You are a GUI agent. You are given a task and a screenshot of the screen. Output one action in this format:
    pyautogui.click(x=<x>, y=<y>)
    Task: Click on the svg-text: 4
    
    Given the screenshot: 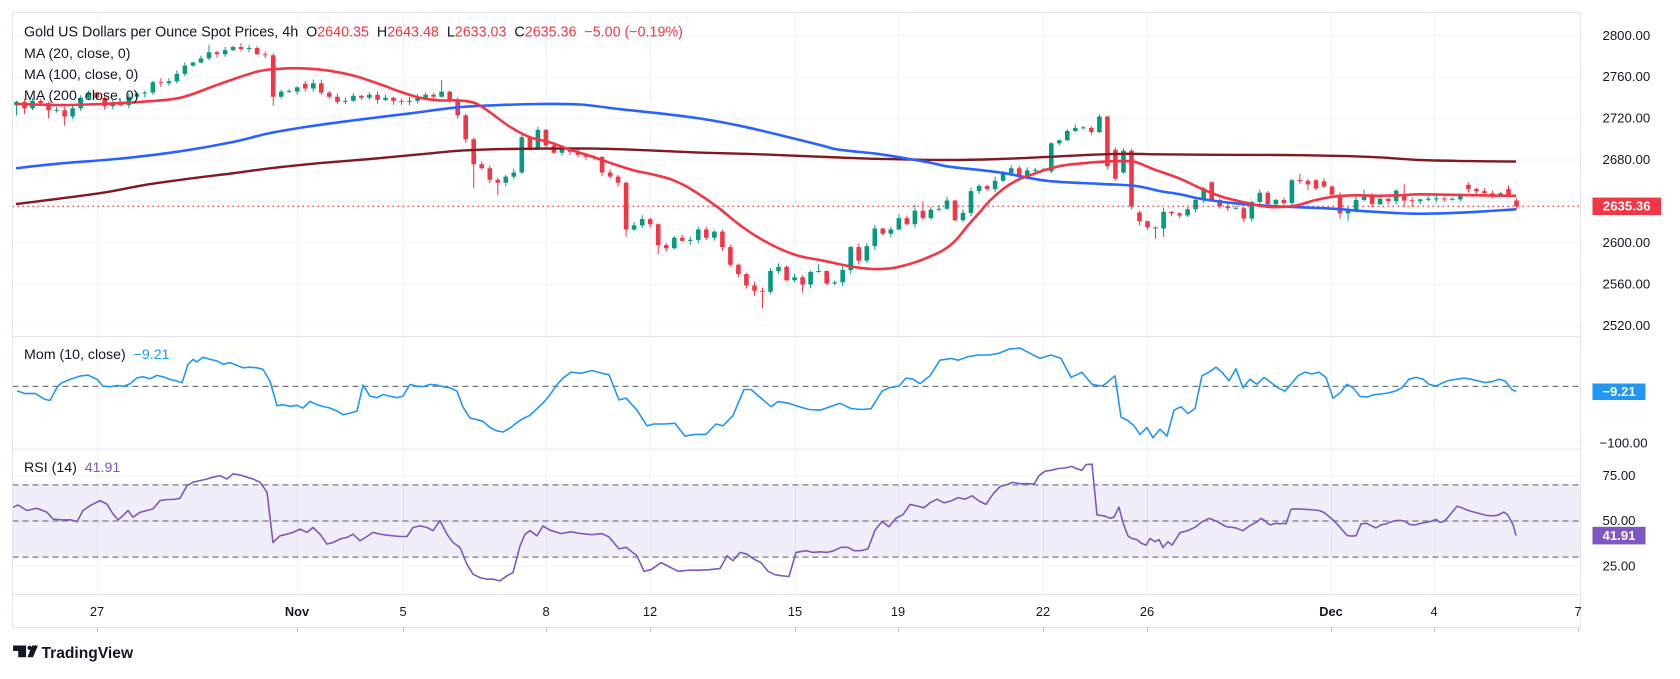 What is the action you would take?
    pyautogui.click(x=1433, y=611)
    